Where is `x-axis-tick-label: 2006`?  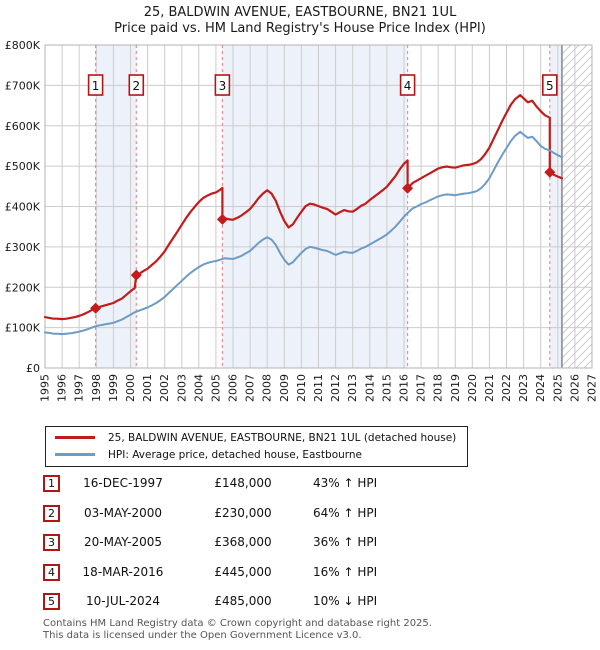
x-axis-tick-label: 2006 is located at coordinates (233, 388).